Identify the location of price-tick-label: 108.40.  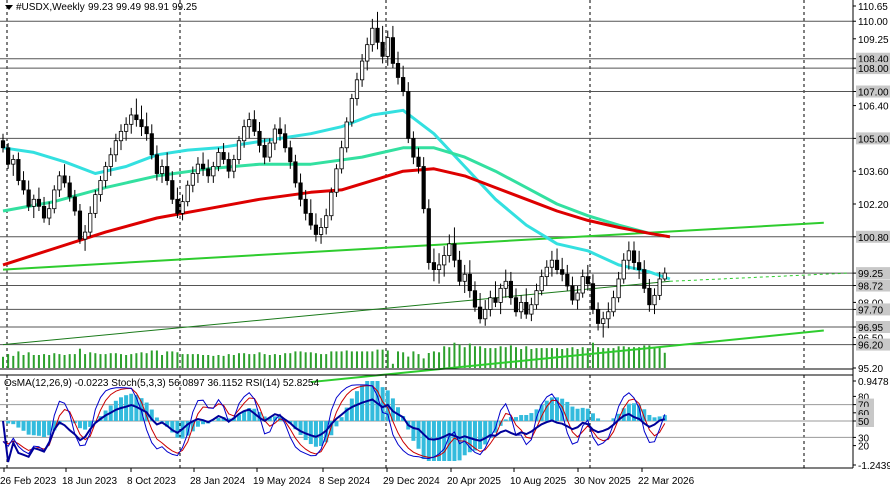
(873, 60).